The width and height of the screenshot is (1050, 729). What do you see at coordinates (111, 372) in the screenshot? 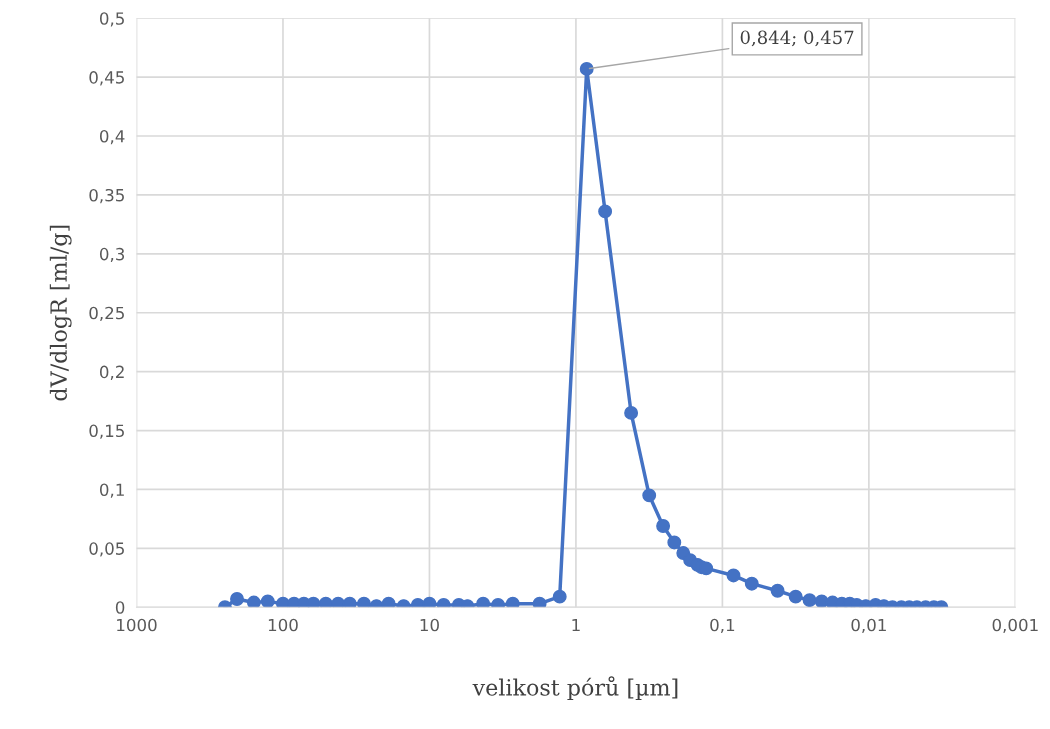
I see `y-tick-label: 0,2` at bounding box center [111, 372].